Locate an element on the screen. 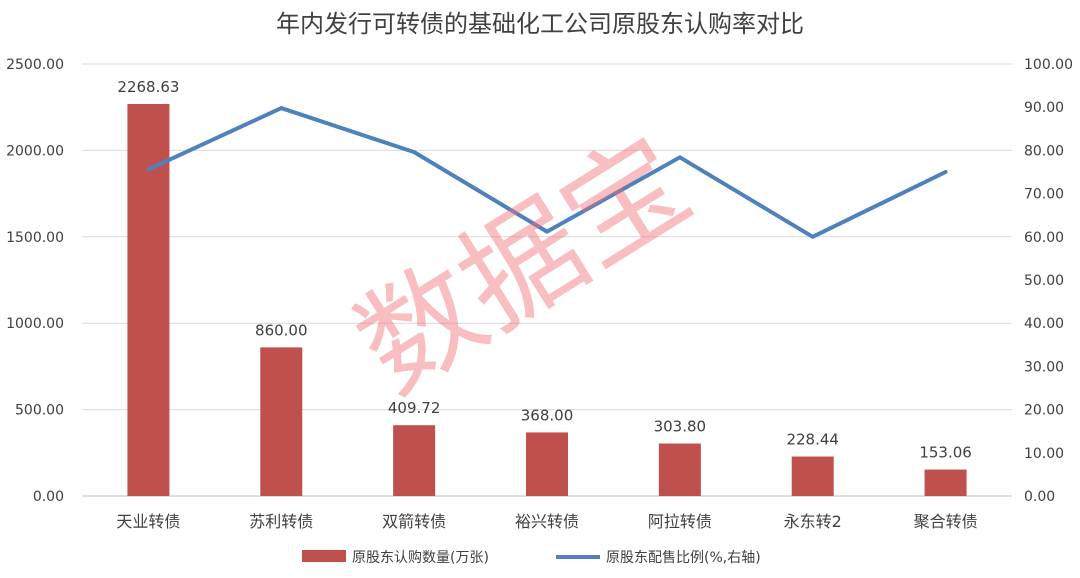  bar-data-label: 2268.63 is located at coordinates (148, 87).